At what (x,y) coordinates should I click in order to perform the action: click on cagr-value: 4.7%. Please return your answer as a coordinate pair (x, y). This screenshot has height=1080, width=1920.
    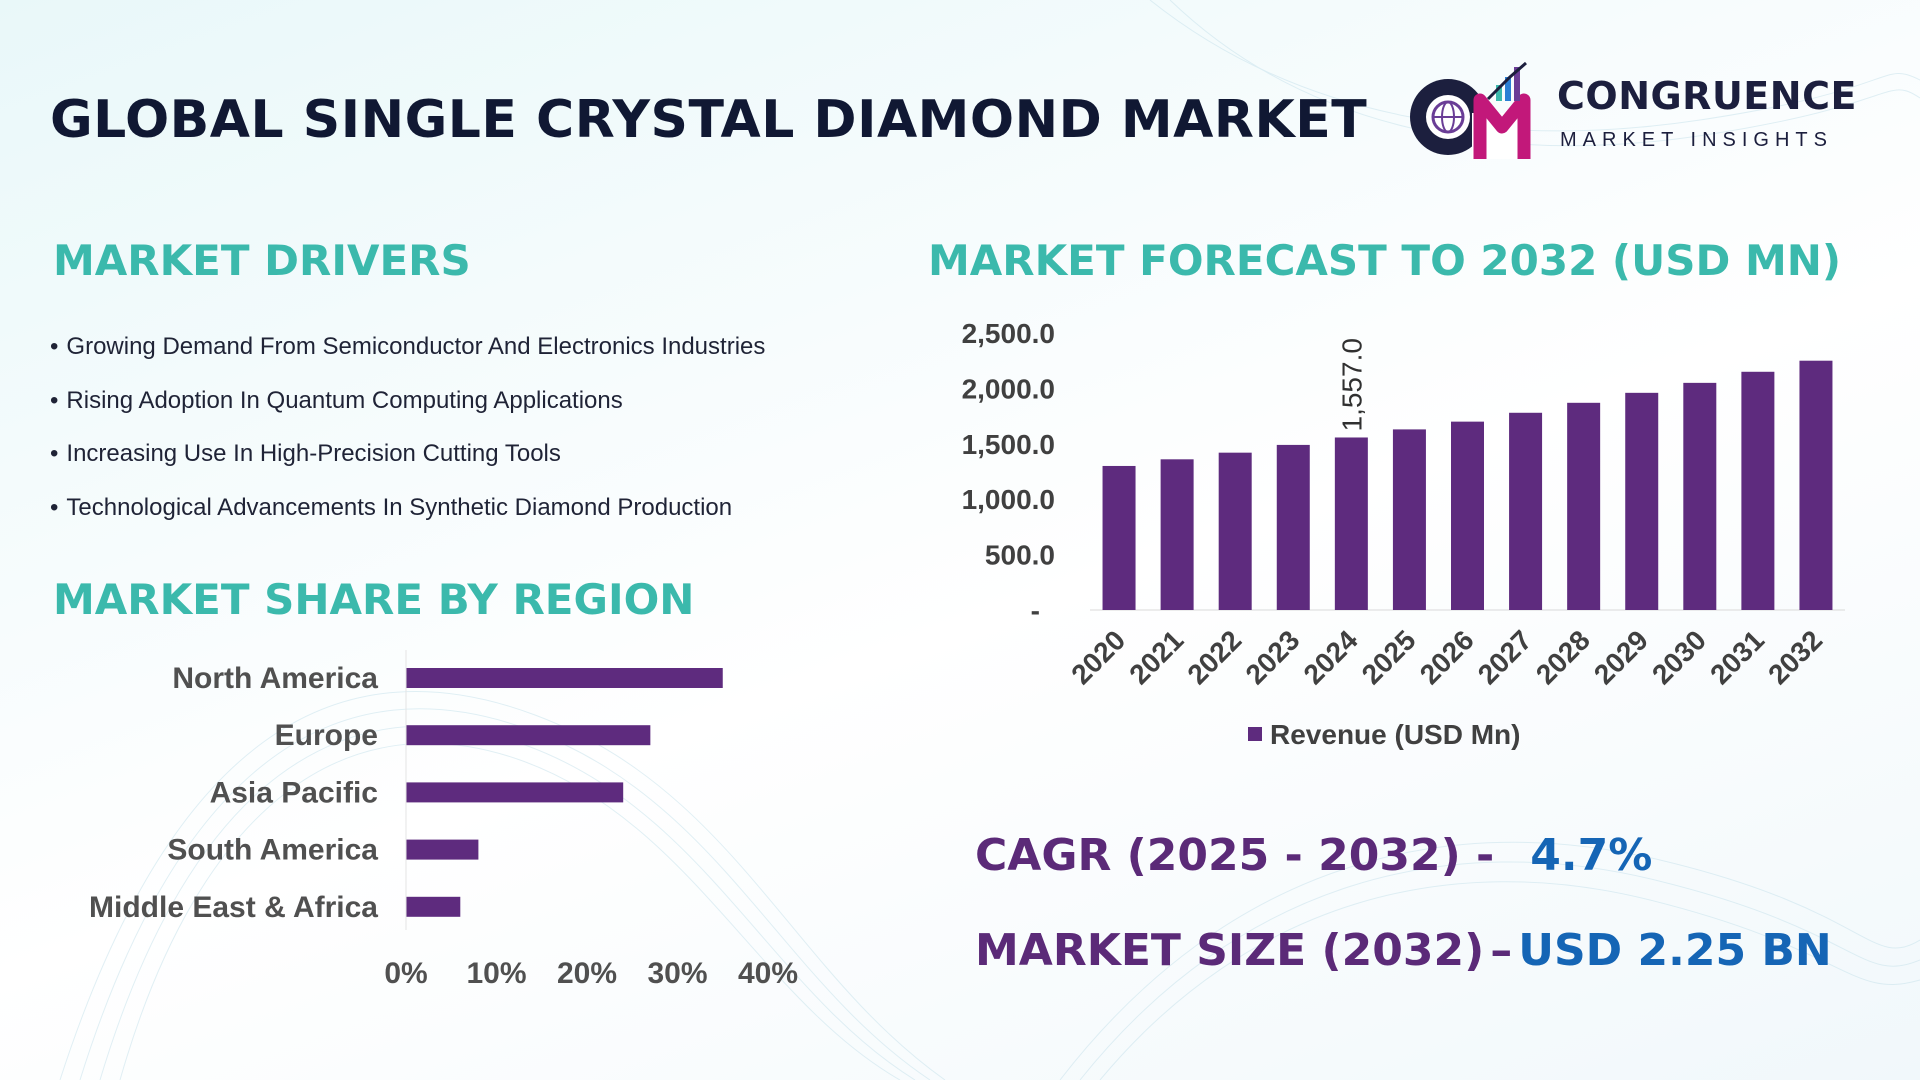
    Looking at the image, I should click on (1591, 855).